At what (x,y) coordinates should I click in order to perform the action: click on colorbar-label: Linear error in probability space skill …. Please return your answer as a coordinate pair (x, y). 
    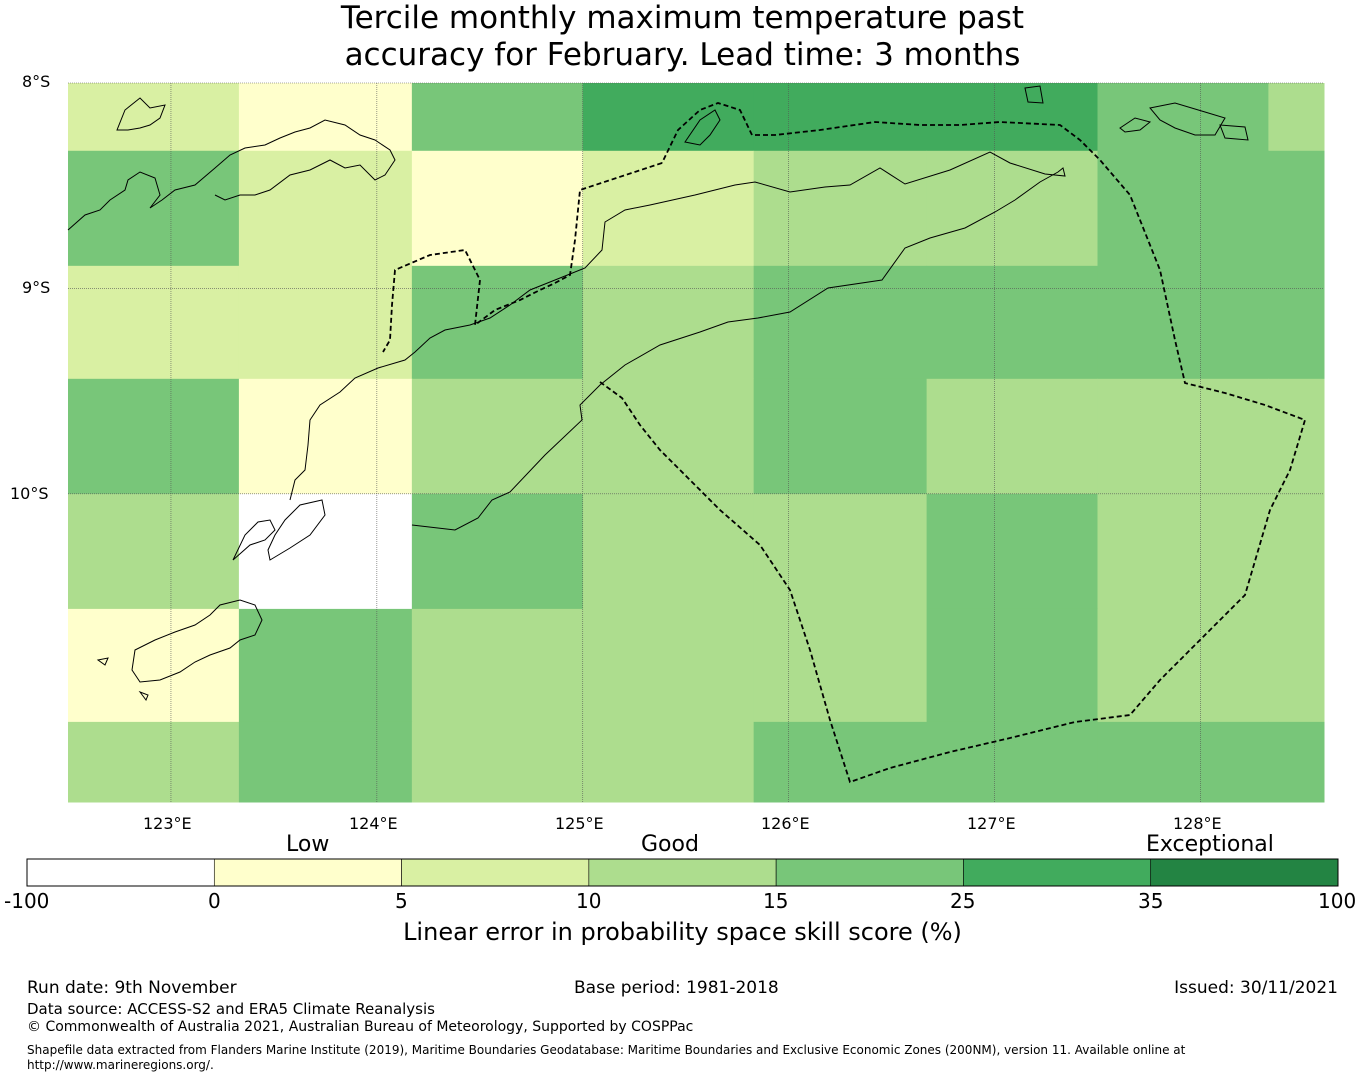
    Looking at the image, I should click on (682, 932).